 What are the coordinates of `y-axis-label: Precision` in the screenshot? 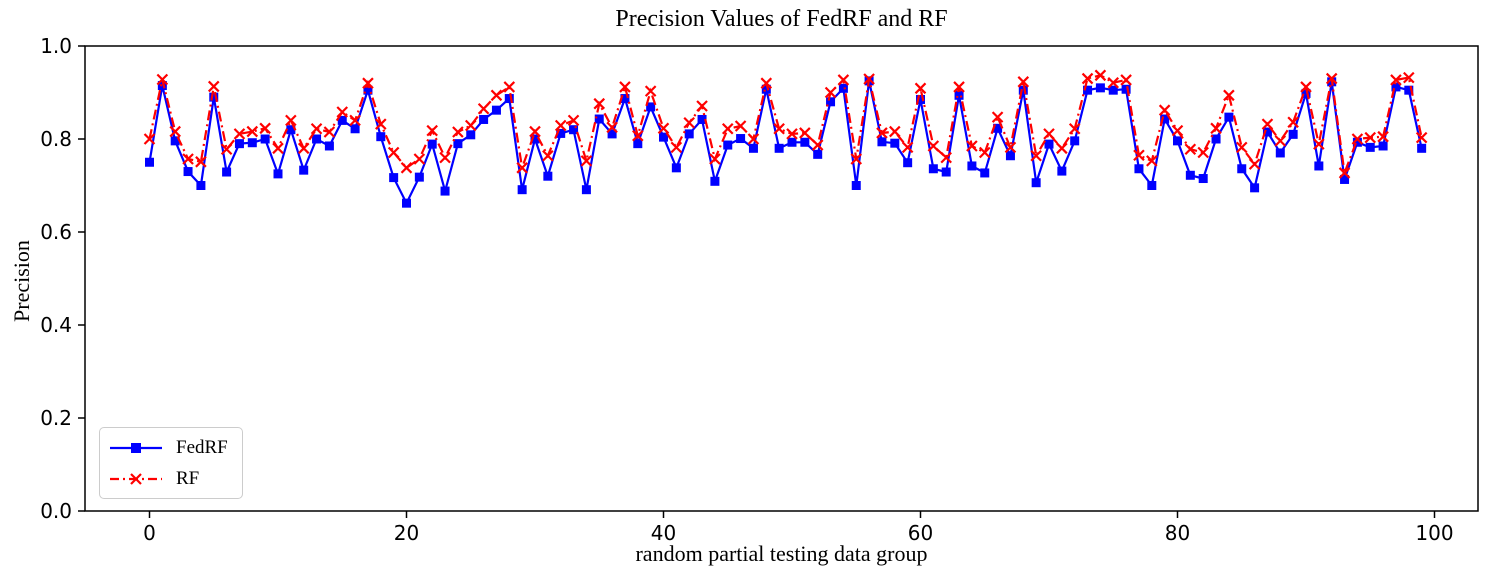 It's located at (21, 281).